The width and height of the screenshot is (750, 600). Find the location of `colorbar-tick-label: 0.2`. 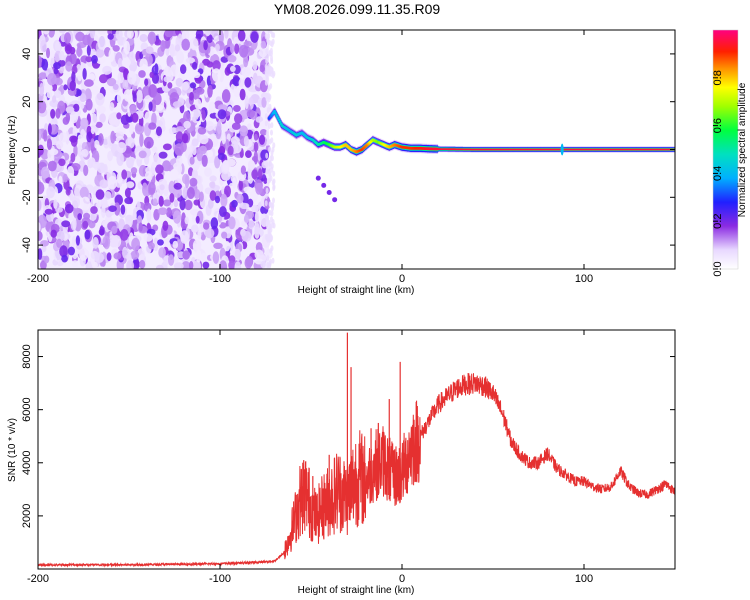

colorbar-tick-label: 0.2 is located at coordinates (718, 221).